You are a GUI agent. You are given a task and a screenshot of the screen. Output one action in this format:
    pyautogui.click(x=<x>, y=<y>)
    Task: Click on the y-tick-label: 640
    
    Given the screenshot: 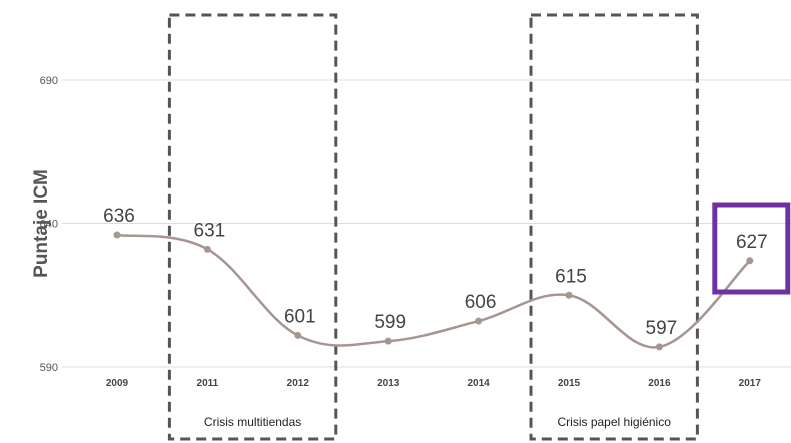 What is the action you would take?
    pyautogui.click(x=49, y=225)
    